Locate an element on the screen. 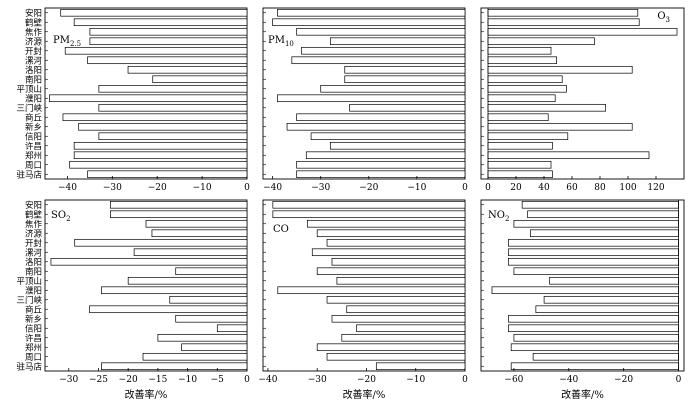 The image size is (700, 404). panel-o3: 0 20 40 60 80 100 120 O3 is located at coordinates (582, 100).